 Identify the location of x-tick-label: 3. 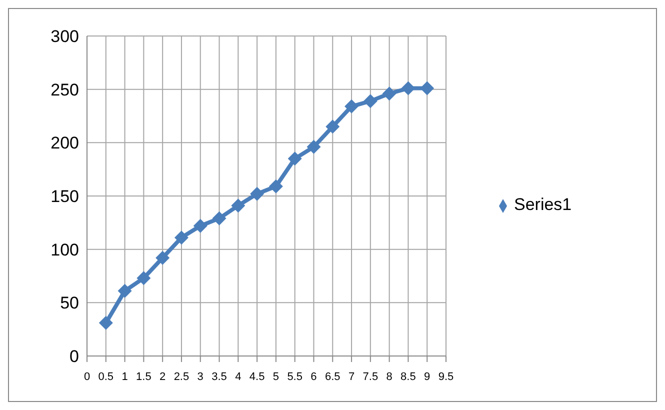
(200, 376).